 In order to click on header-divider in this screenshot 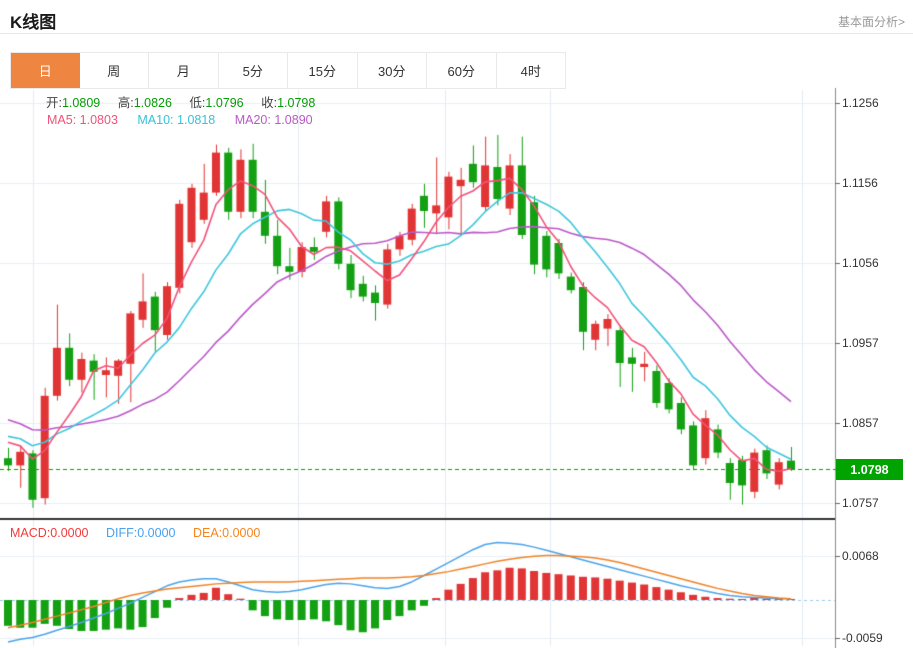, I will do `click(456, 33)`.